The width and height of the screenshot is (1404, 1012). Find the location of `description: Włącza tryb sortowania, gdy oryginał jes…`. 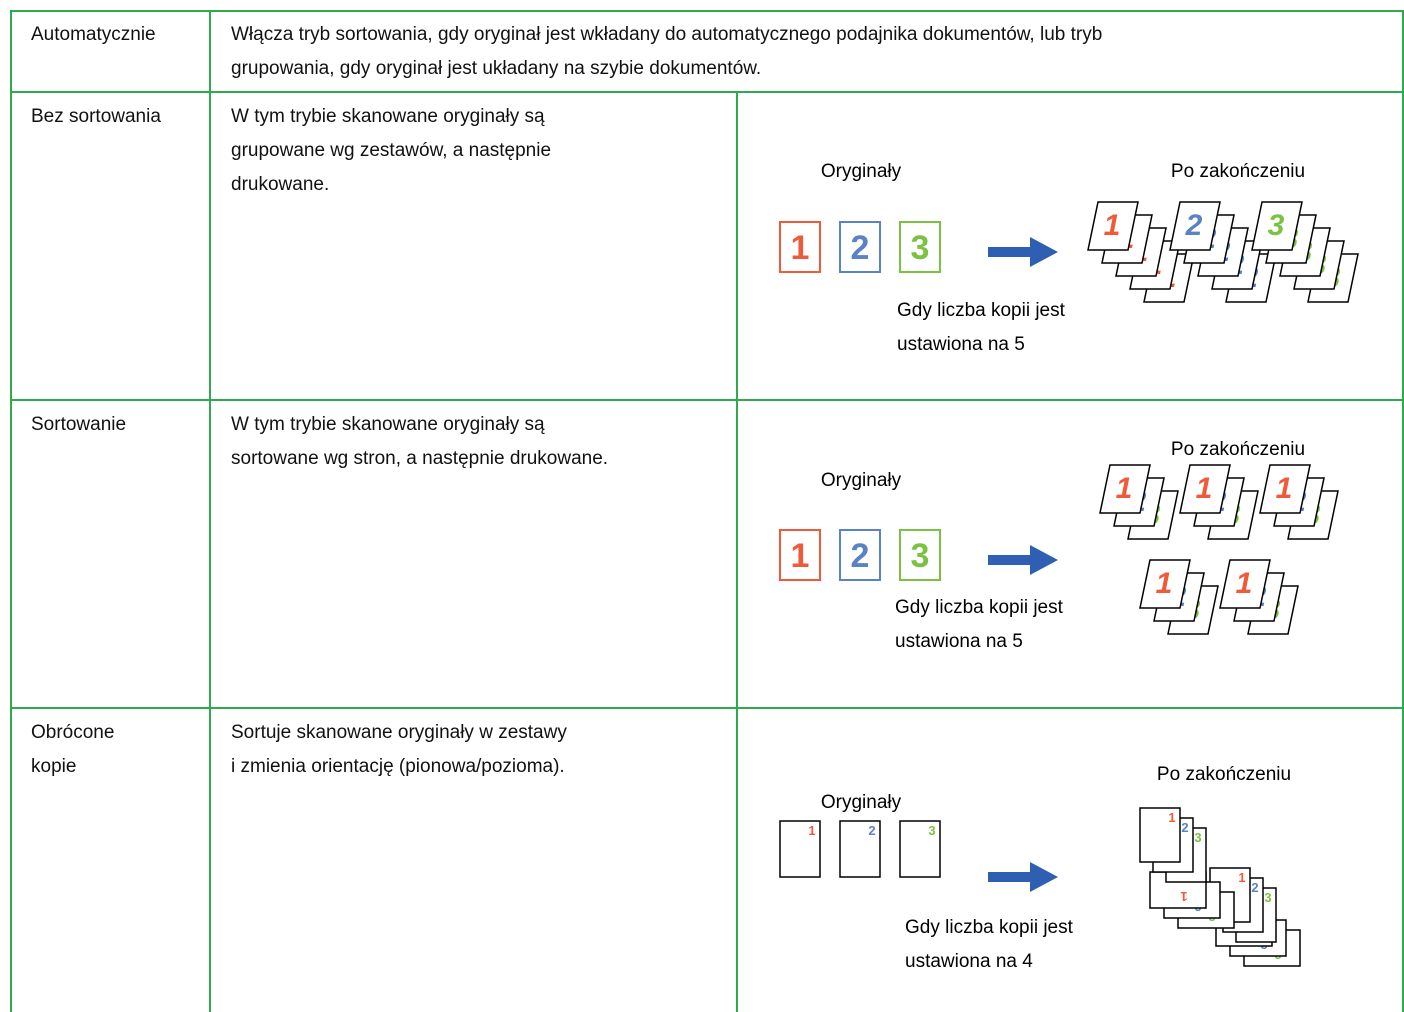

description: Włącza tryb sortowania, gdy oryginał jes… is located at coordinates (666, 52).